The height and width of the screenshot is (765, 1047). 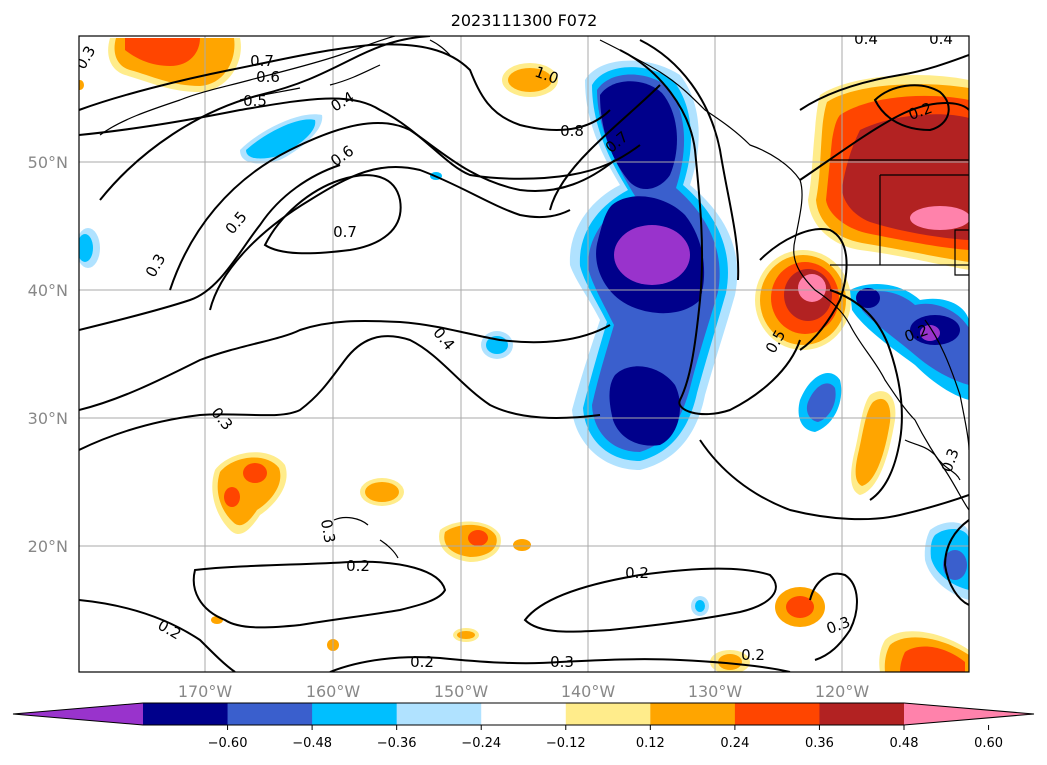 What do you see at coordinates (939, 218) in the screenshot?
I see `positive-ne-pink` at bounding box center [939, 218].